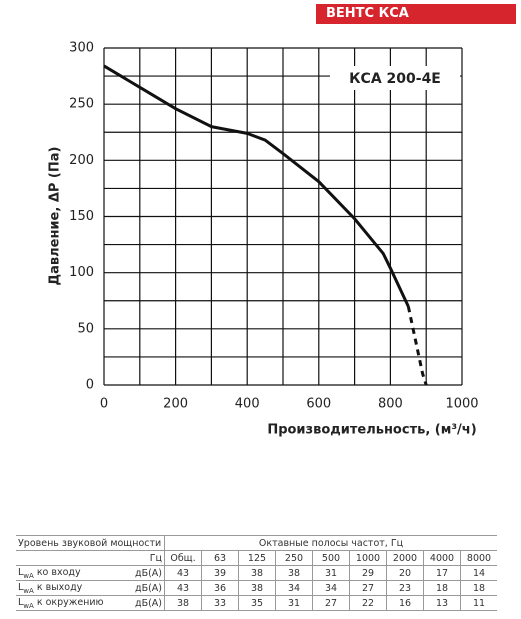 The width and height of the screenshot is (521, 619). Describe the element at coordinates (142, 558) in the screenshot. I see `unit-header: Гц` at that location.